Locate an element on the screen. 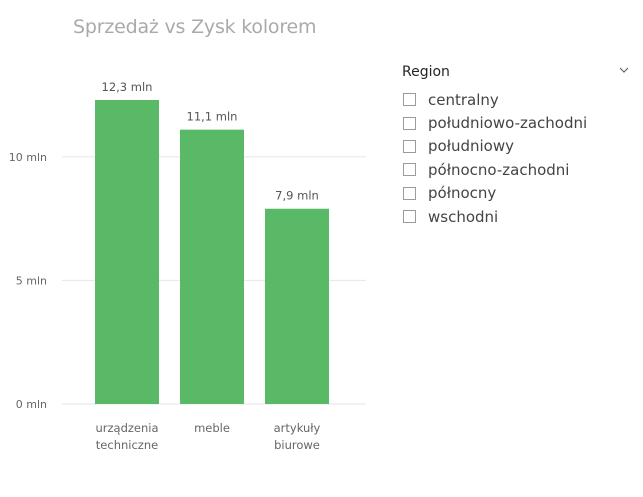 The width and height of the screenshot is (643, 497). y-tick-label: 0 mln is located at coordinates (31, 404).